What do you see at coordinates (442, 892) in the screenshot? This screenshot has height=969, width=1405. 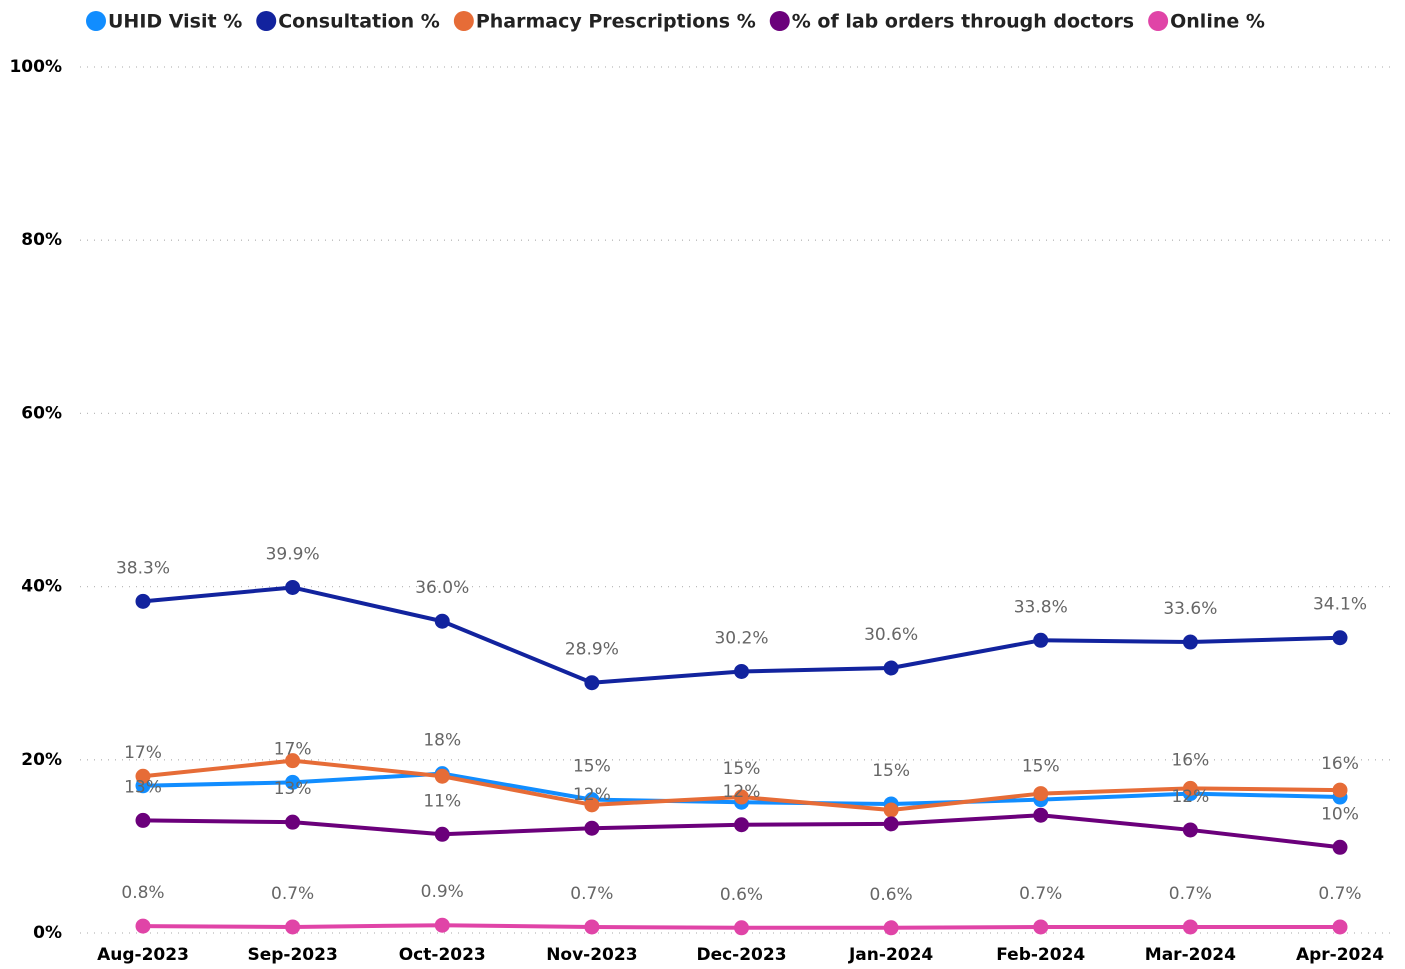 I see `data-label: 0.9%` at bounding box center [442, 892].